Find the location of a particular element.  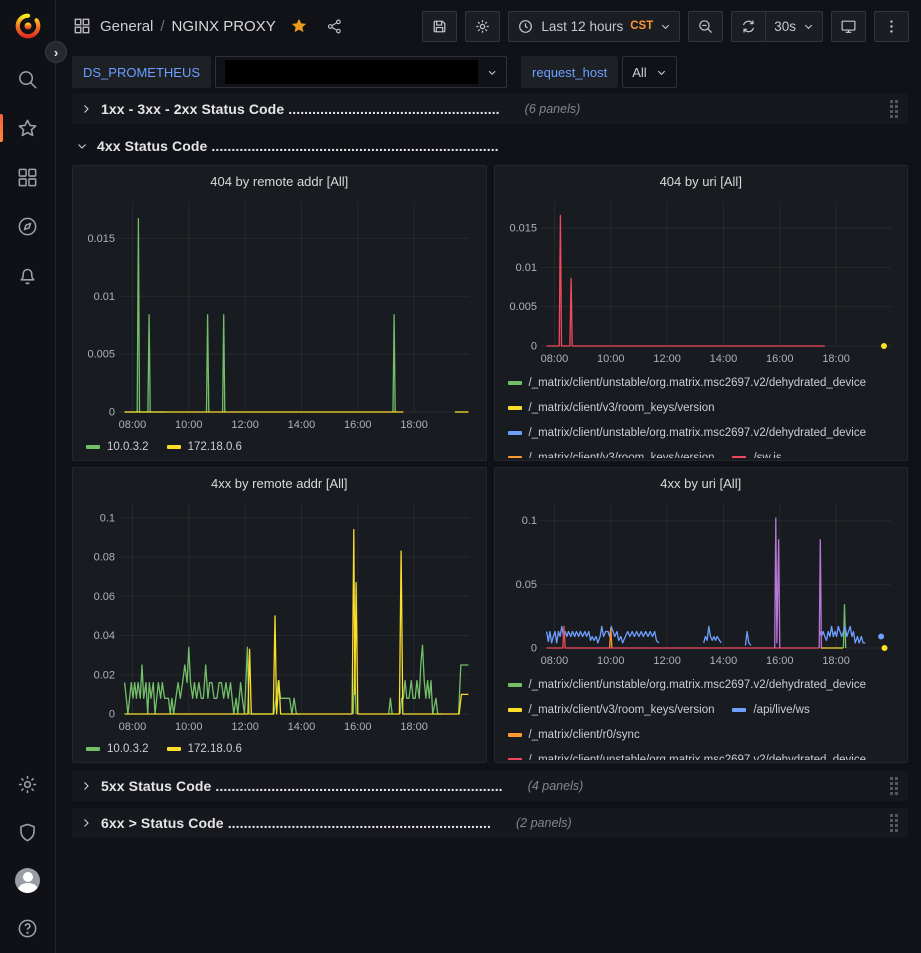

zoom-out-button is located at coordinates (706, 26).